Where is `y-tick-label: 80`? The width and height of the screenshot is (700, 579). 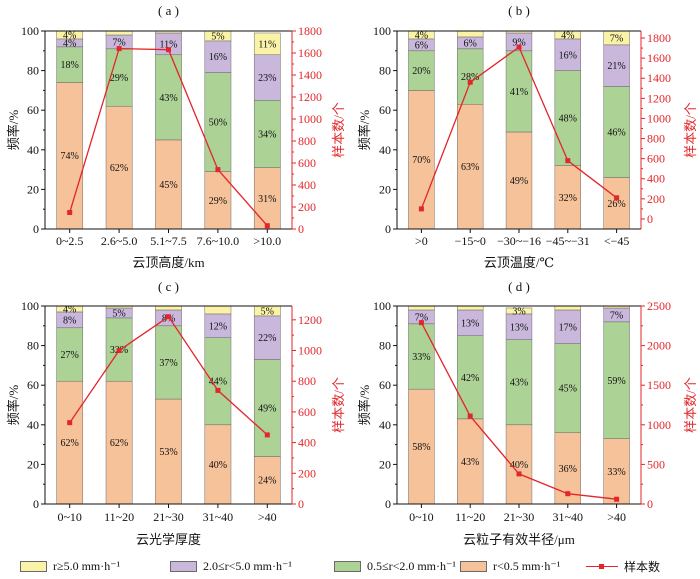 y-tick-label: 80 is located at coordinates (33, 346).